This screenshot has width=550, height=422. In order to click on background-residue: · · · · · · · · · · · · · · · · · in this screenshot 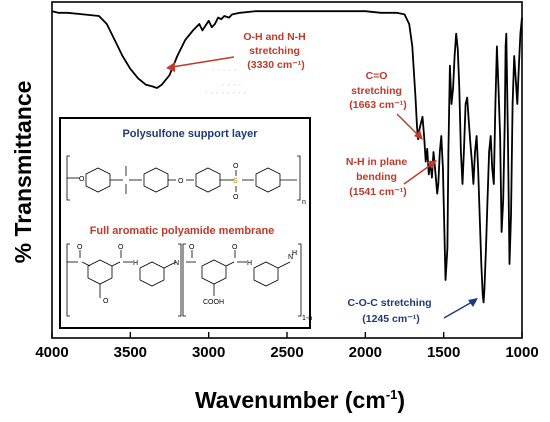, I will do `click(225, 81)`.